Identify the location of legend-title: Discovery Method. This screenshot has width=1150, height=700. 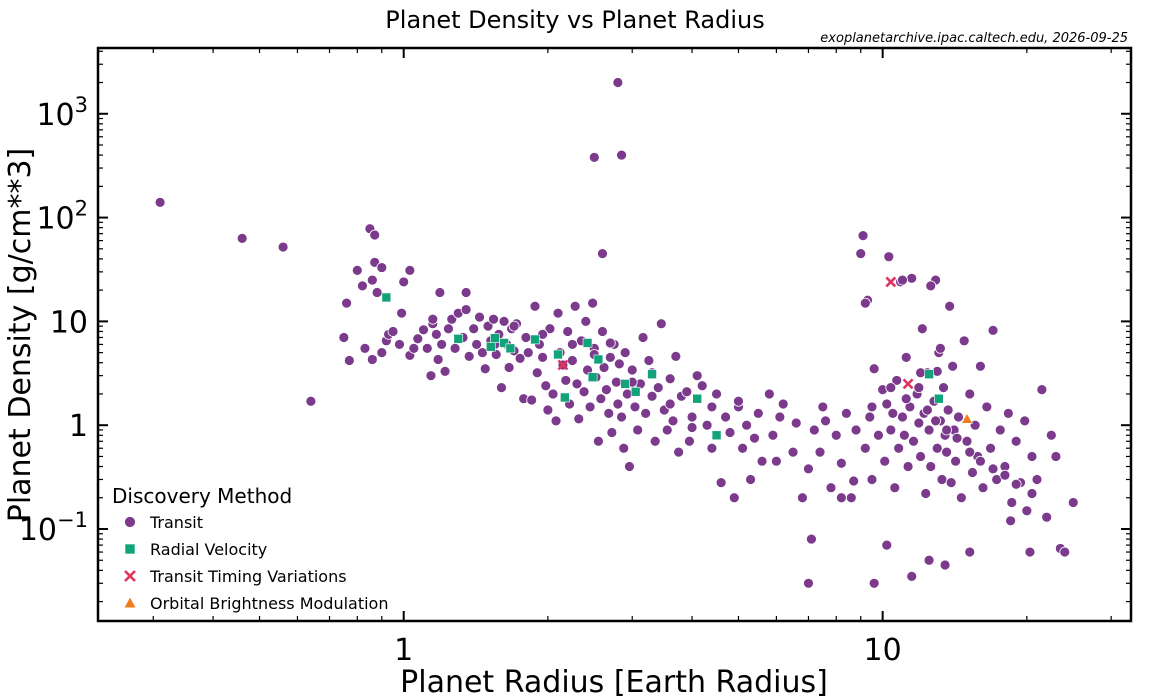
(202, 496).